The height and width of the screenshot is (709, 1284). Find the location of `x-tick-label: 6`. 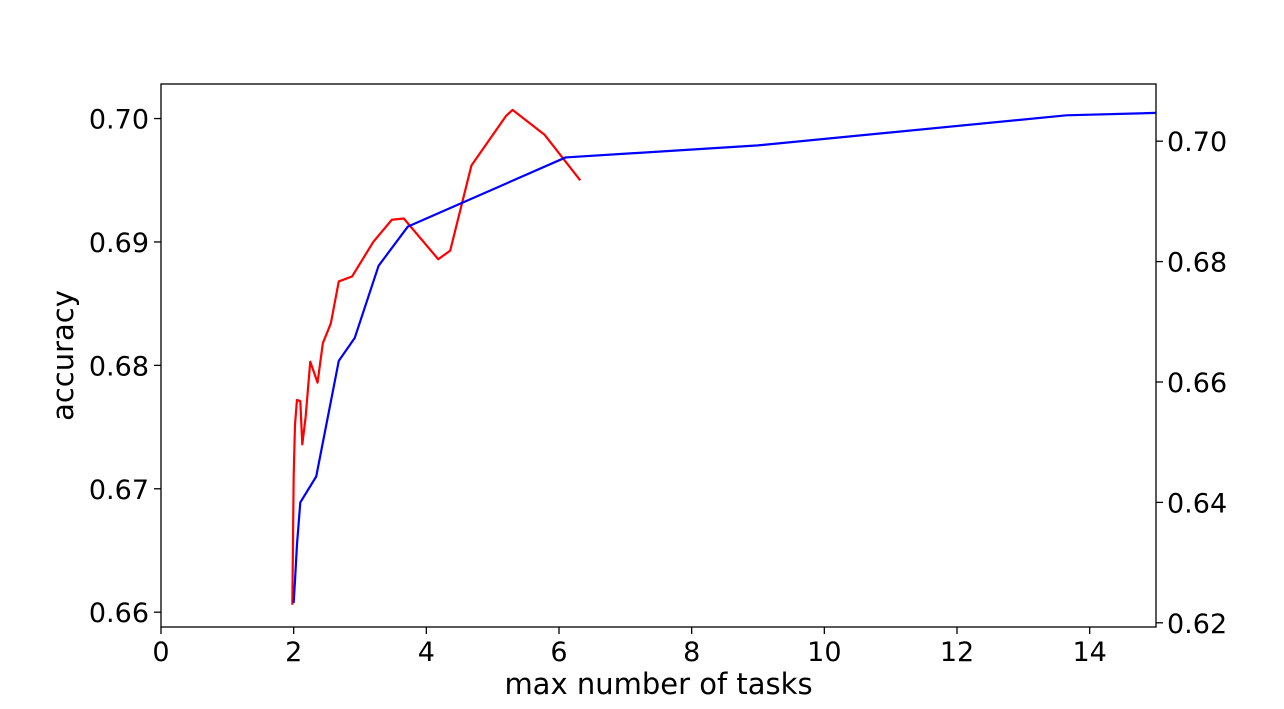

x-tick-label: 6 is located at coordinates (558, 652).